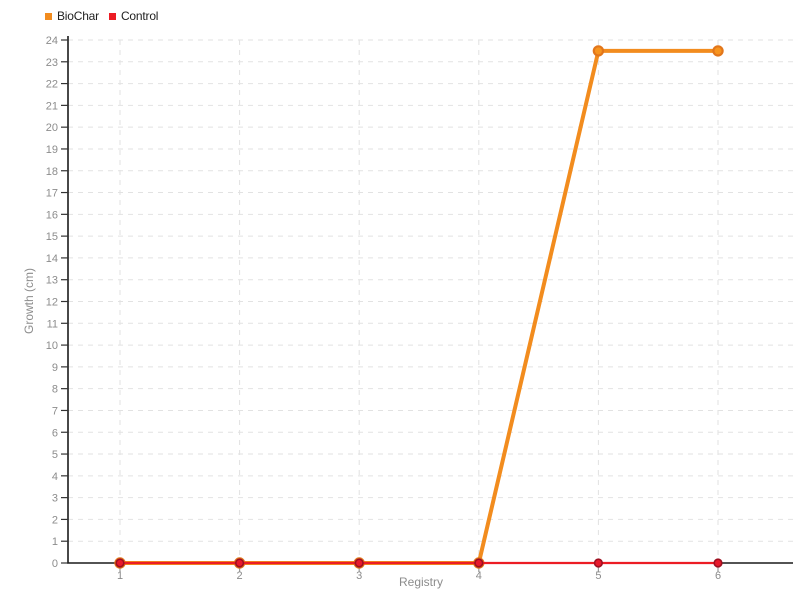 The width and height of the screenshot is (800, 600). I want to click on y-axis-title: Growth (cm), so click(29, 301).